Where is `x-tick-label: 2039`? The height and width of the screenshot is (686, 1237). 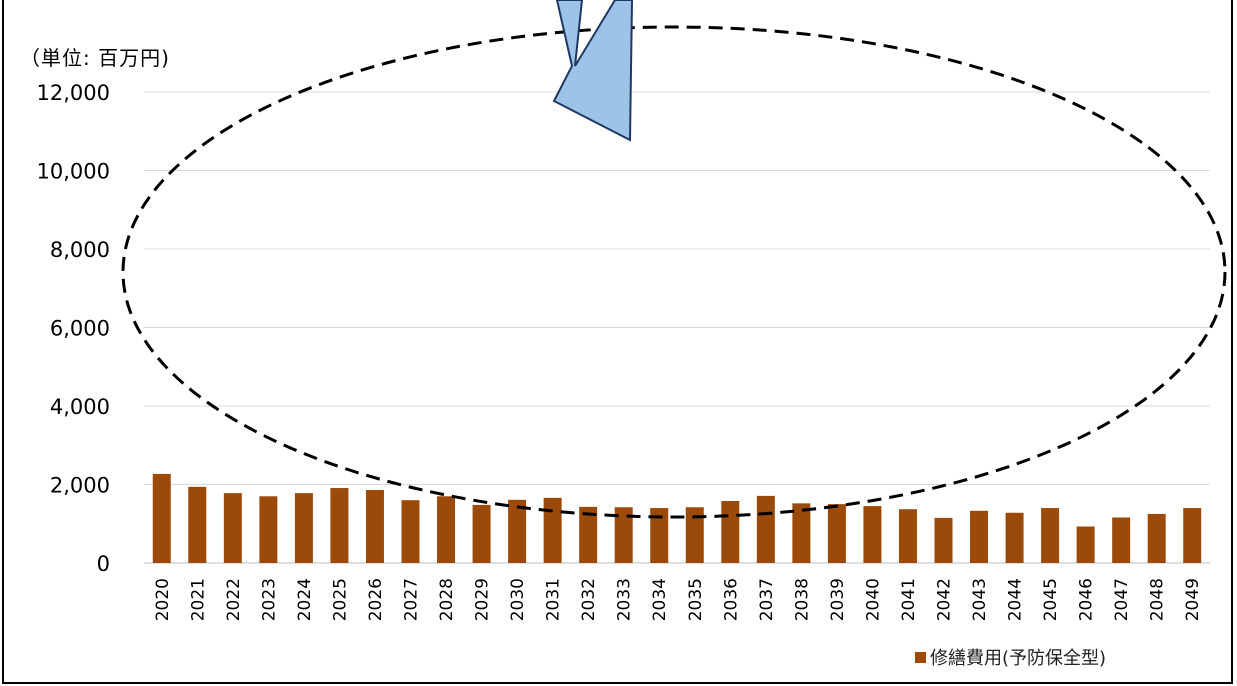
x-tick-label: 2039 is located at coordinates (838, 599).